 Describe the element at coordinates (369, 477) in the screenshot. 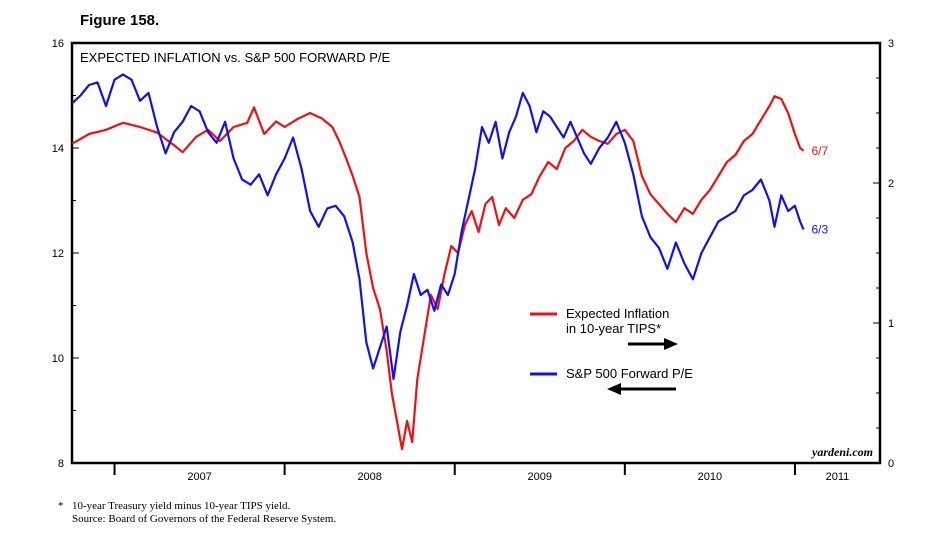

I see `x-tick-label: 2008` at that location.